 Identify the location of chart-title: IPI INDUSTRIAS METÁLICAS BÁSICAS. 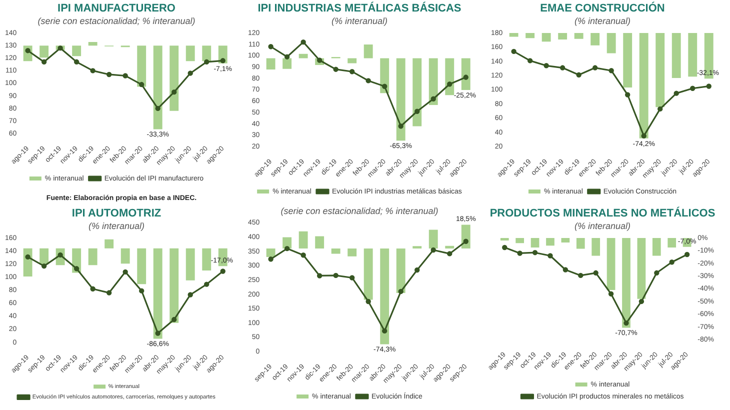
(360, 8).